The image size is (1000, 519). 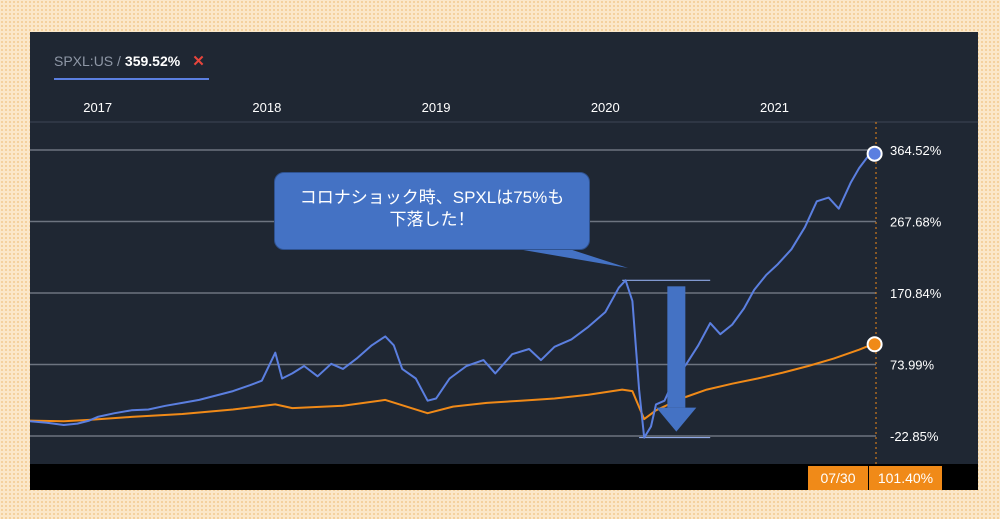 I want to click on y-tick-label: 267.68%, so click(x=916, y=221).